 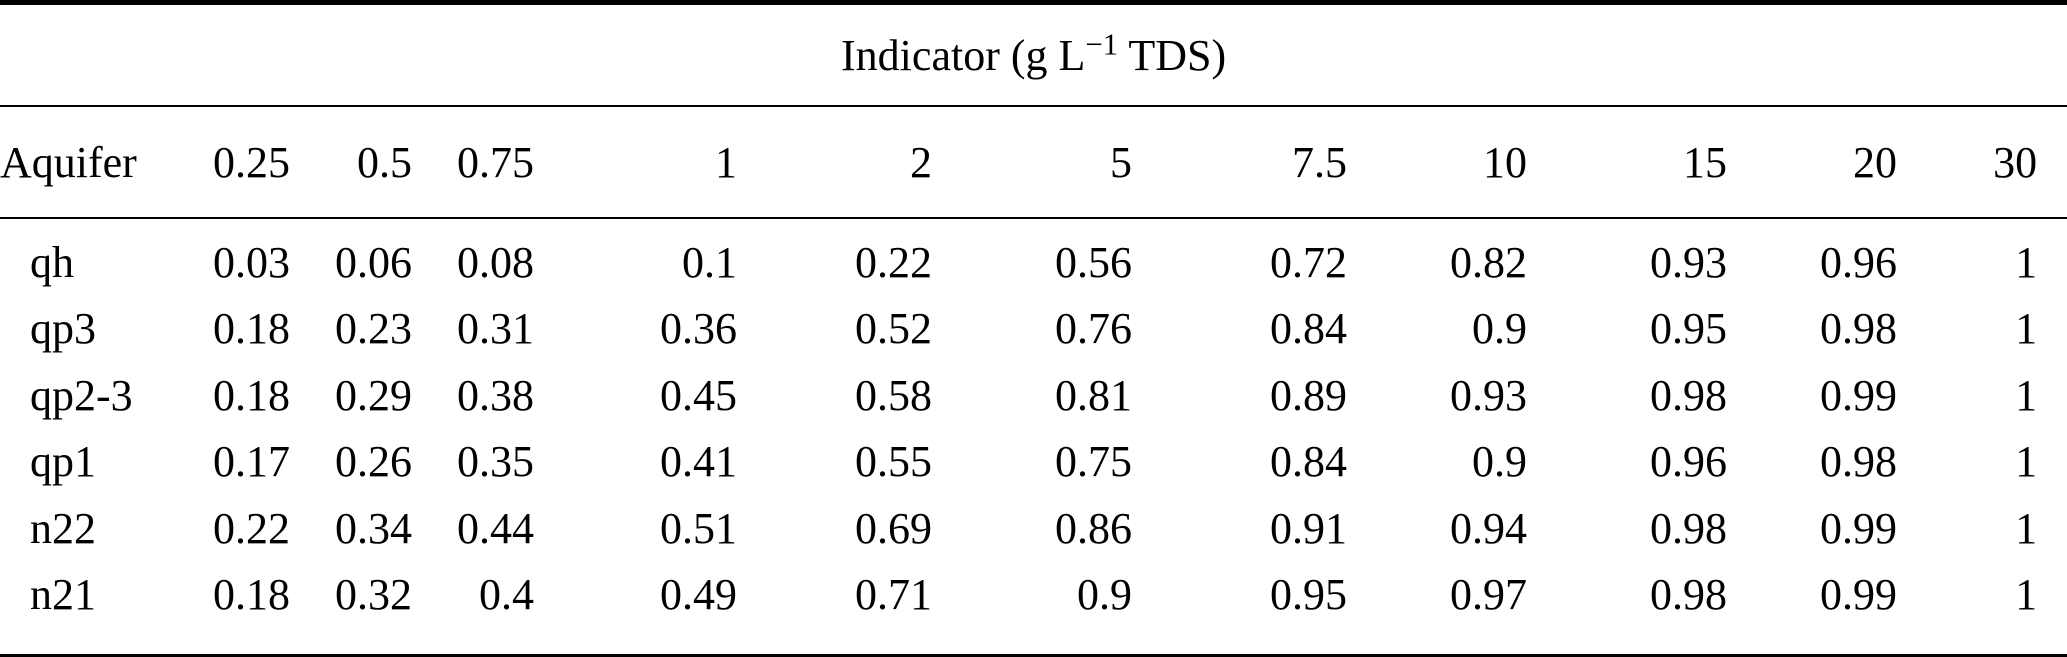 What do you see at coordinates (1308, 528) in the screenshot?
I see `value-cell: 0.91` at bounding box center [1308, 528].